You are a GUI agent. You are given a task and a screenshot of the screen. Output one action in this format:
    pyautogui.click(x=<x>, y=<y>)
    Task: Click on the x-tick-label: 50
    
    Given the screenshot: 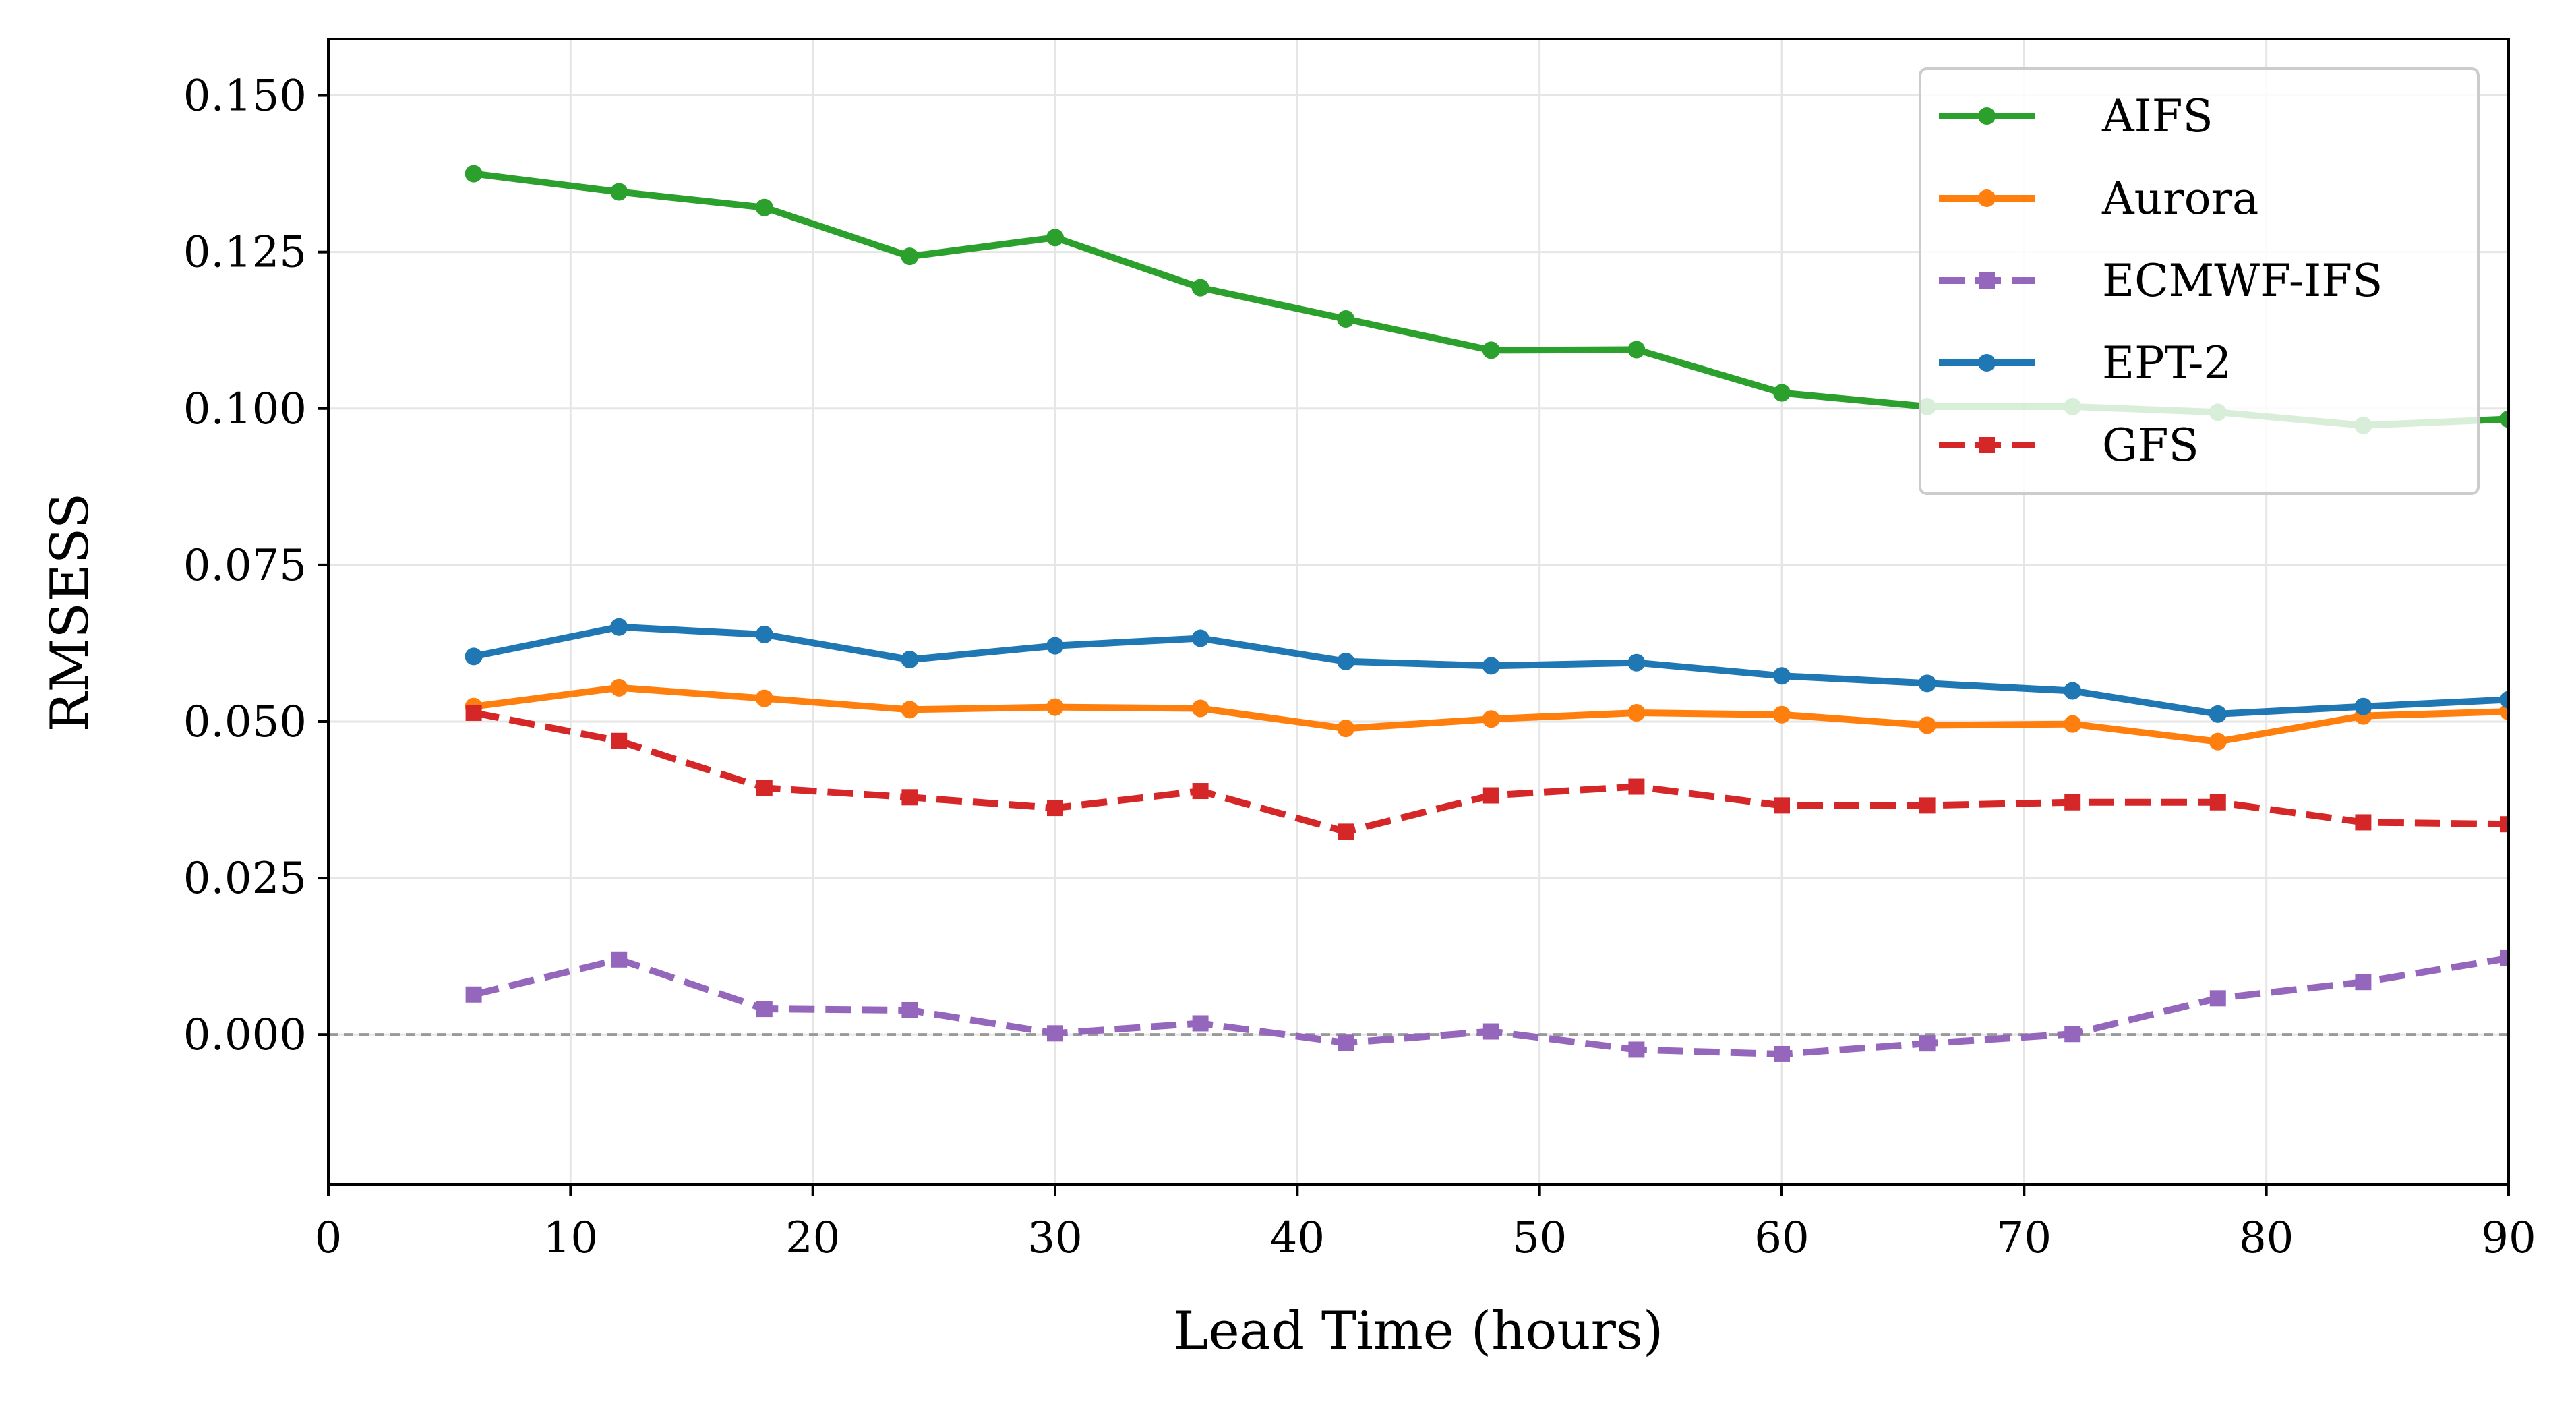 What is the action you would take?
    pyautogui.click(x=1539, y=1238)
    